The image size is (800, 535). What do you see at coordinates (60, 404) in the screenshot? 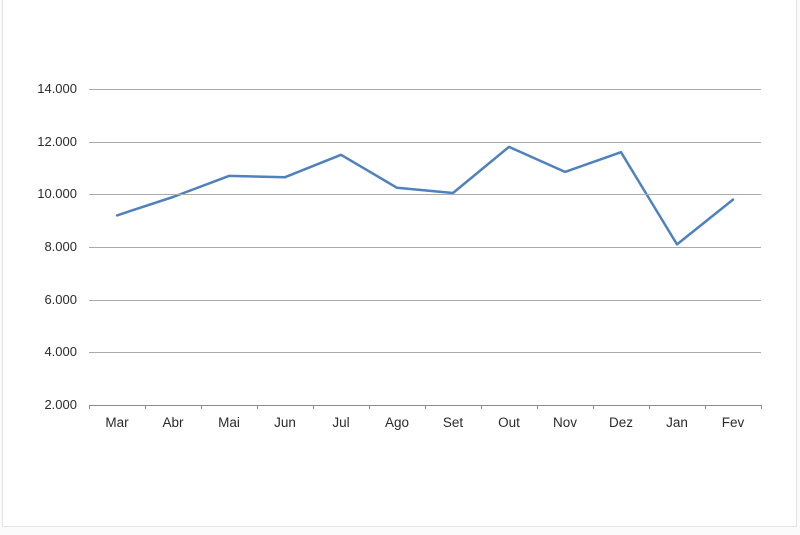
I see `y-axis-tick-label: 2.000` at bounding box center [60, 404].